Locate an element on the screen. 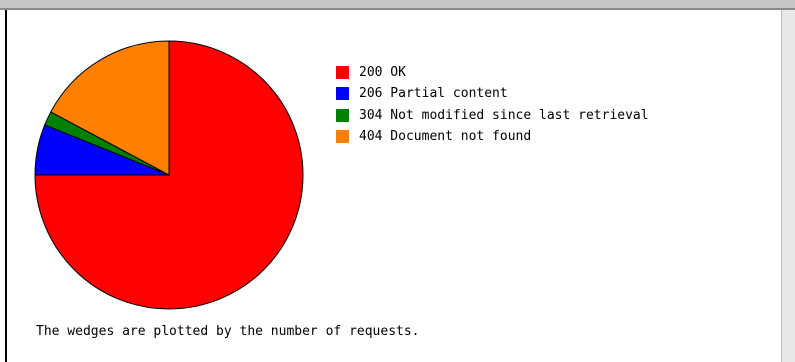  window-left-border is located at coordinates (6, 186).